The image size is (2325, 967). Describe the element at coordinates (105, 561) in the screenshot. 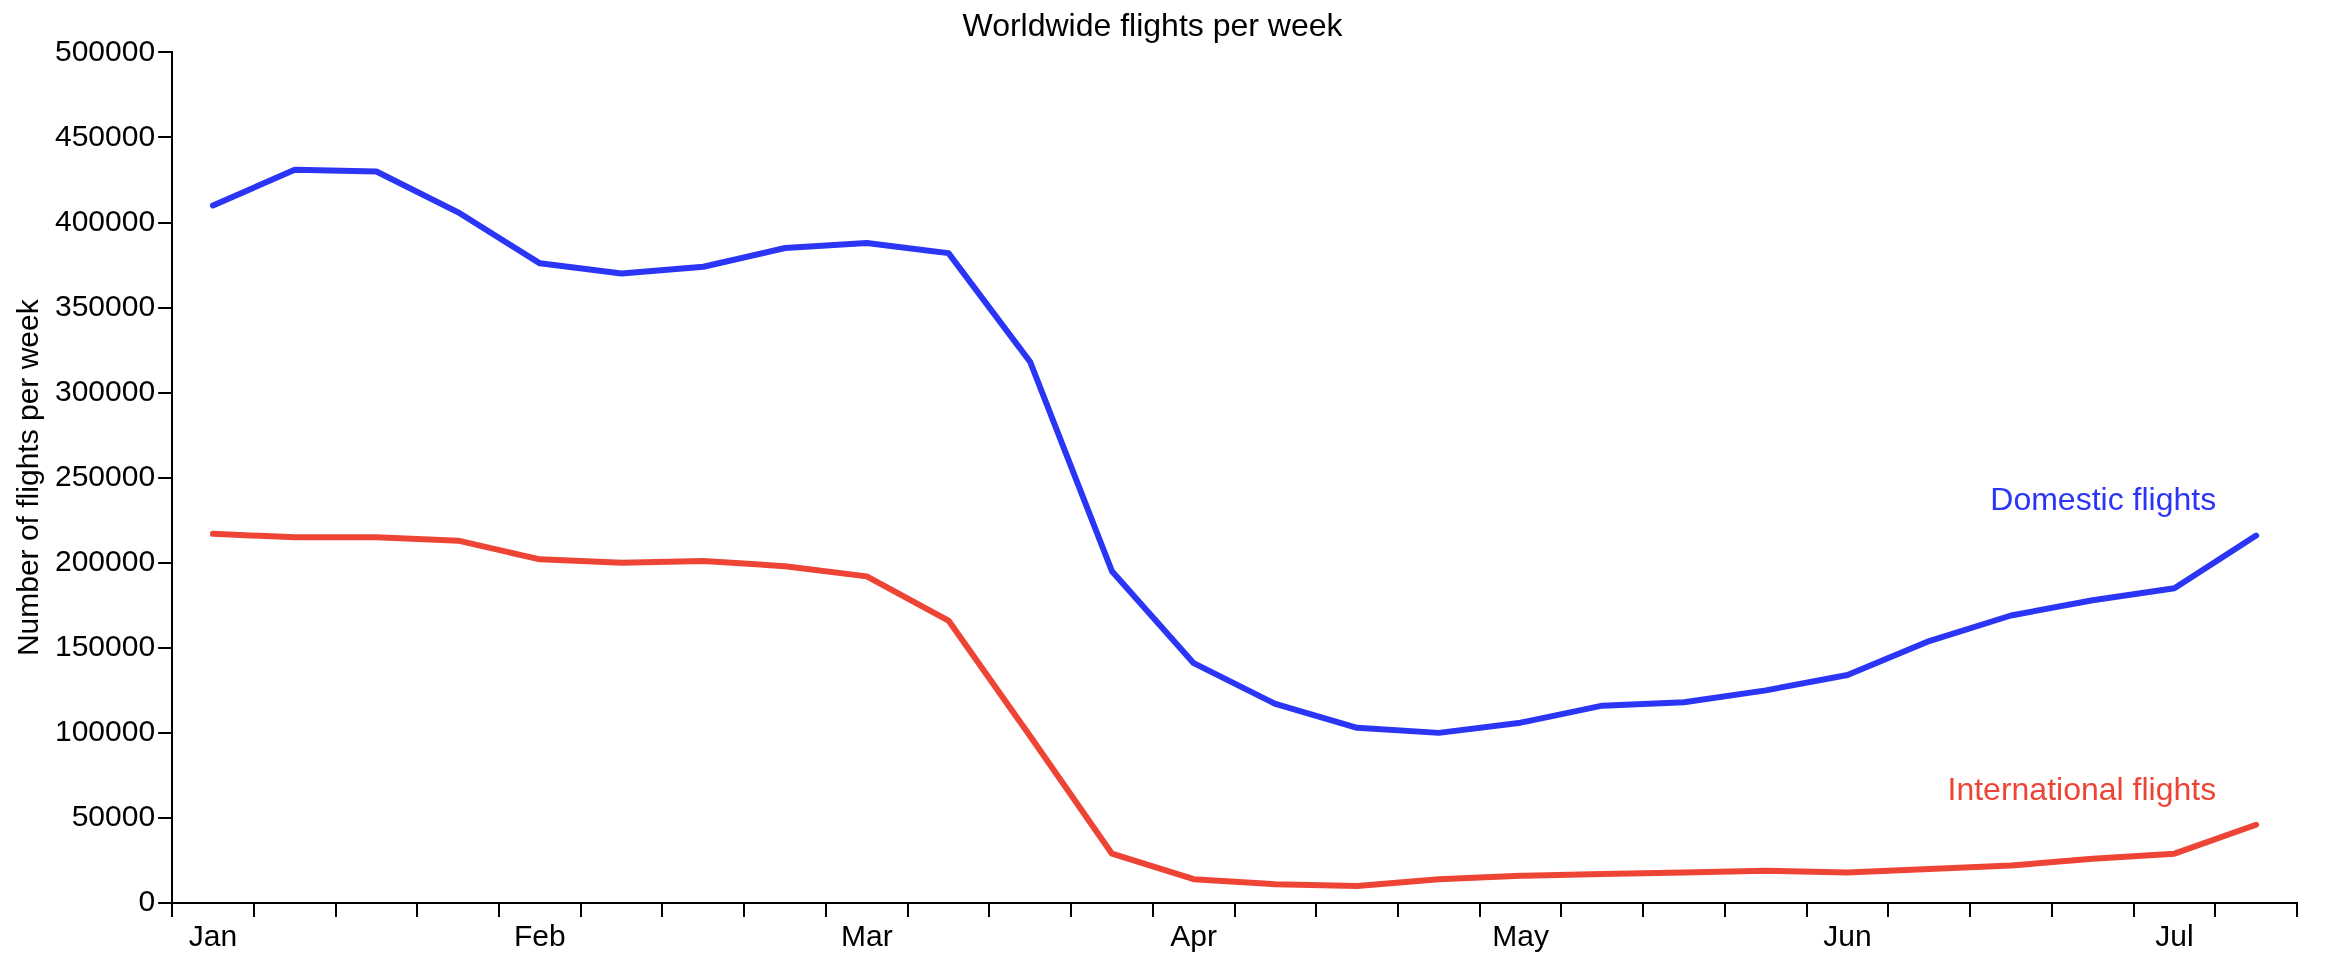

I see `y-tick-label: 200000` at that location.